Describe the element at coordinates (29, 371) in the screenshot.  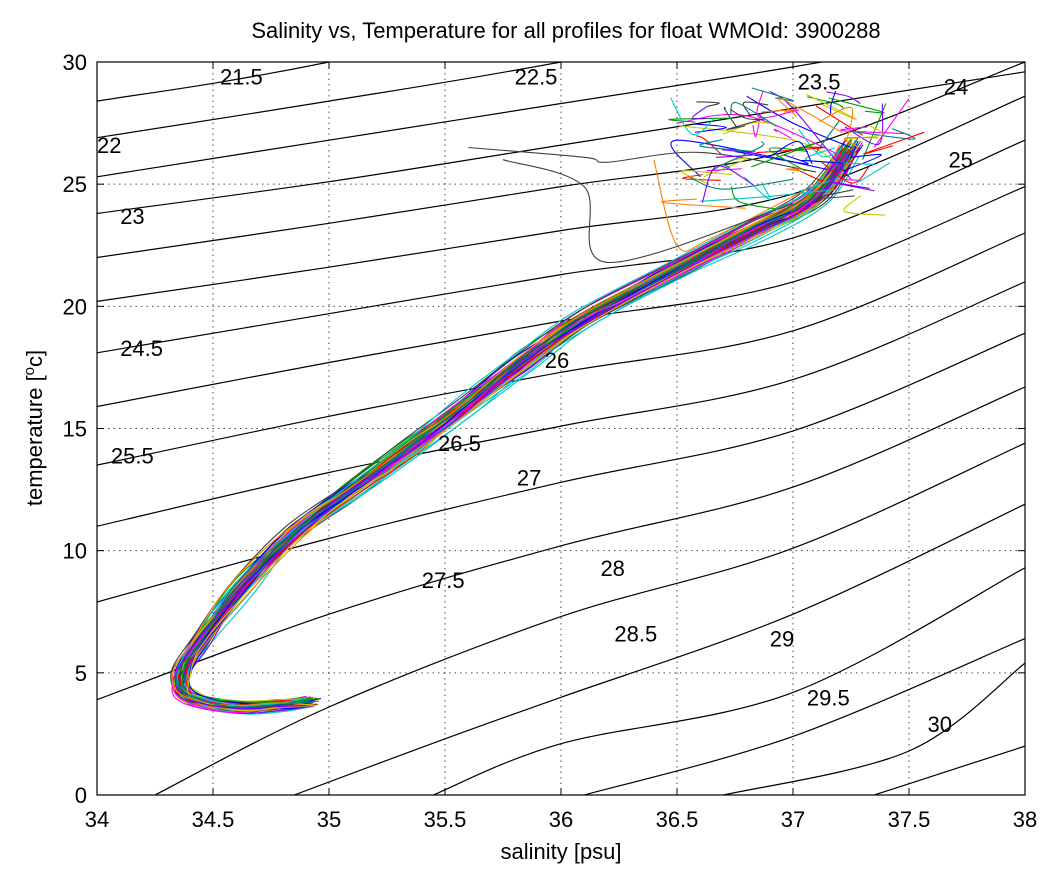
I see `y-axis-label-sup: o` at that location.